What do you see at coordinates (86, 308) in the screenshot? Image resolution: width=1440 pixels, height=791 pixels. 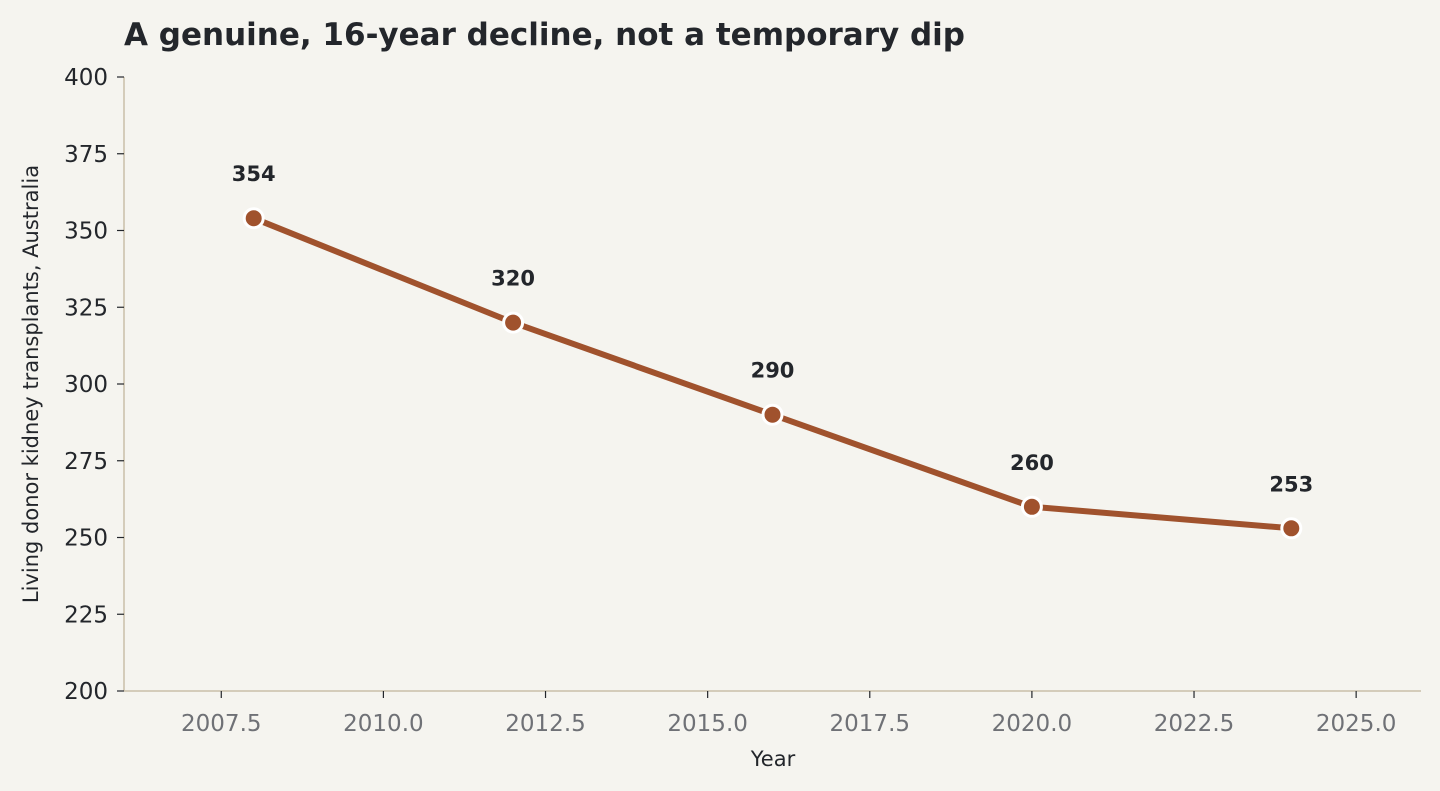 I see `y-tick-label: 325` at bounding box center [86, 308].